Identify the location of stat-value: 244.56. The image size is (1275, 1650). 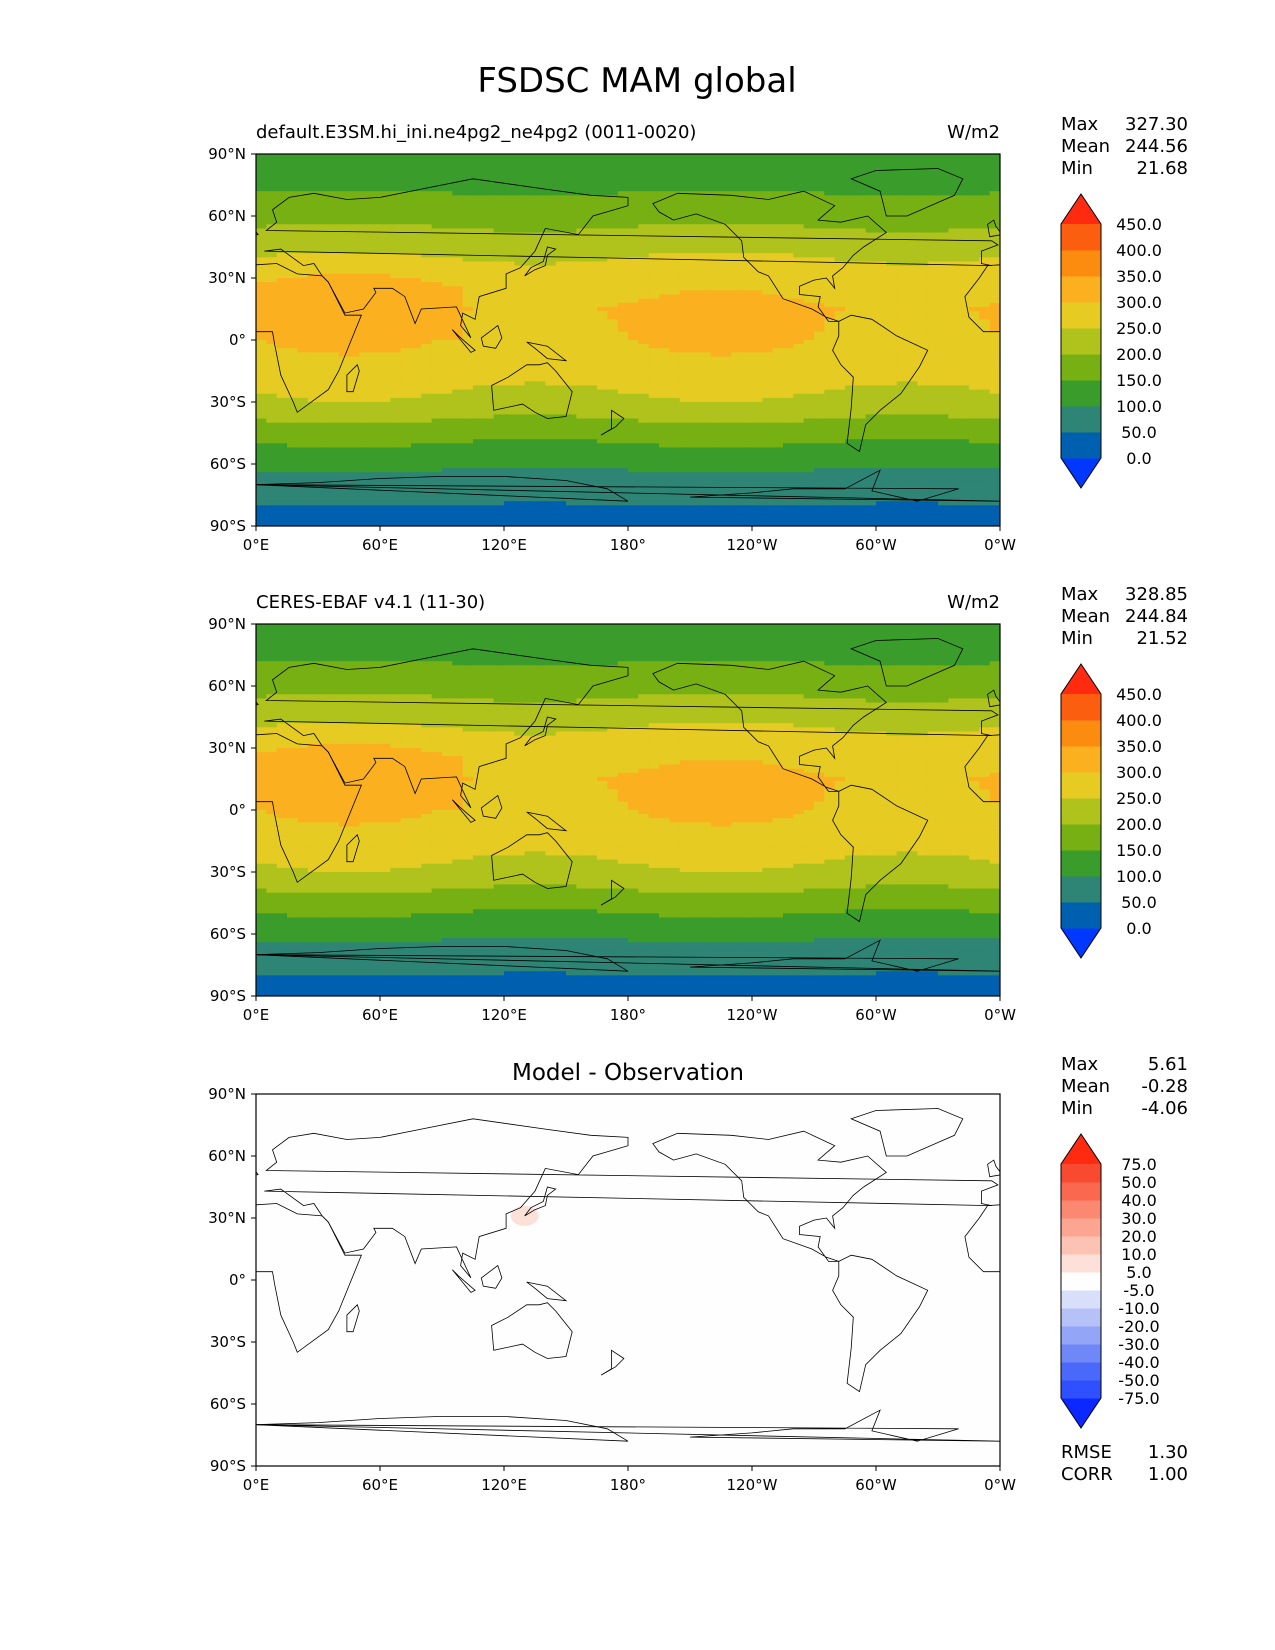
(1156, 146).